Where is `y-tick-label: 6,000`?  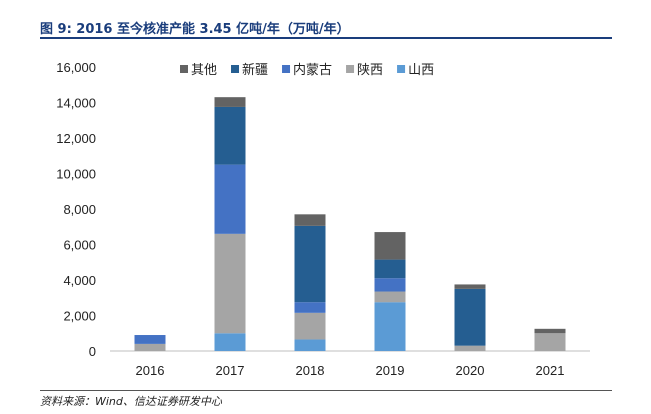
y-tick-label: 6,000 is located at coordinates (79, 245).